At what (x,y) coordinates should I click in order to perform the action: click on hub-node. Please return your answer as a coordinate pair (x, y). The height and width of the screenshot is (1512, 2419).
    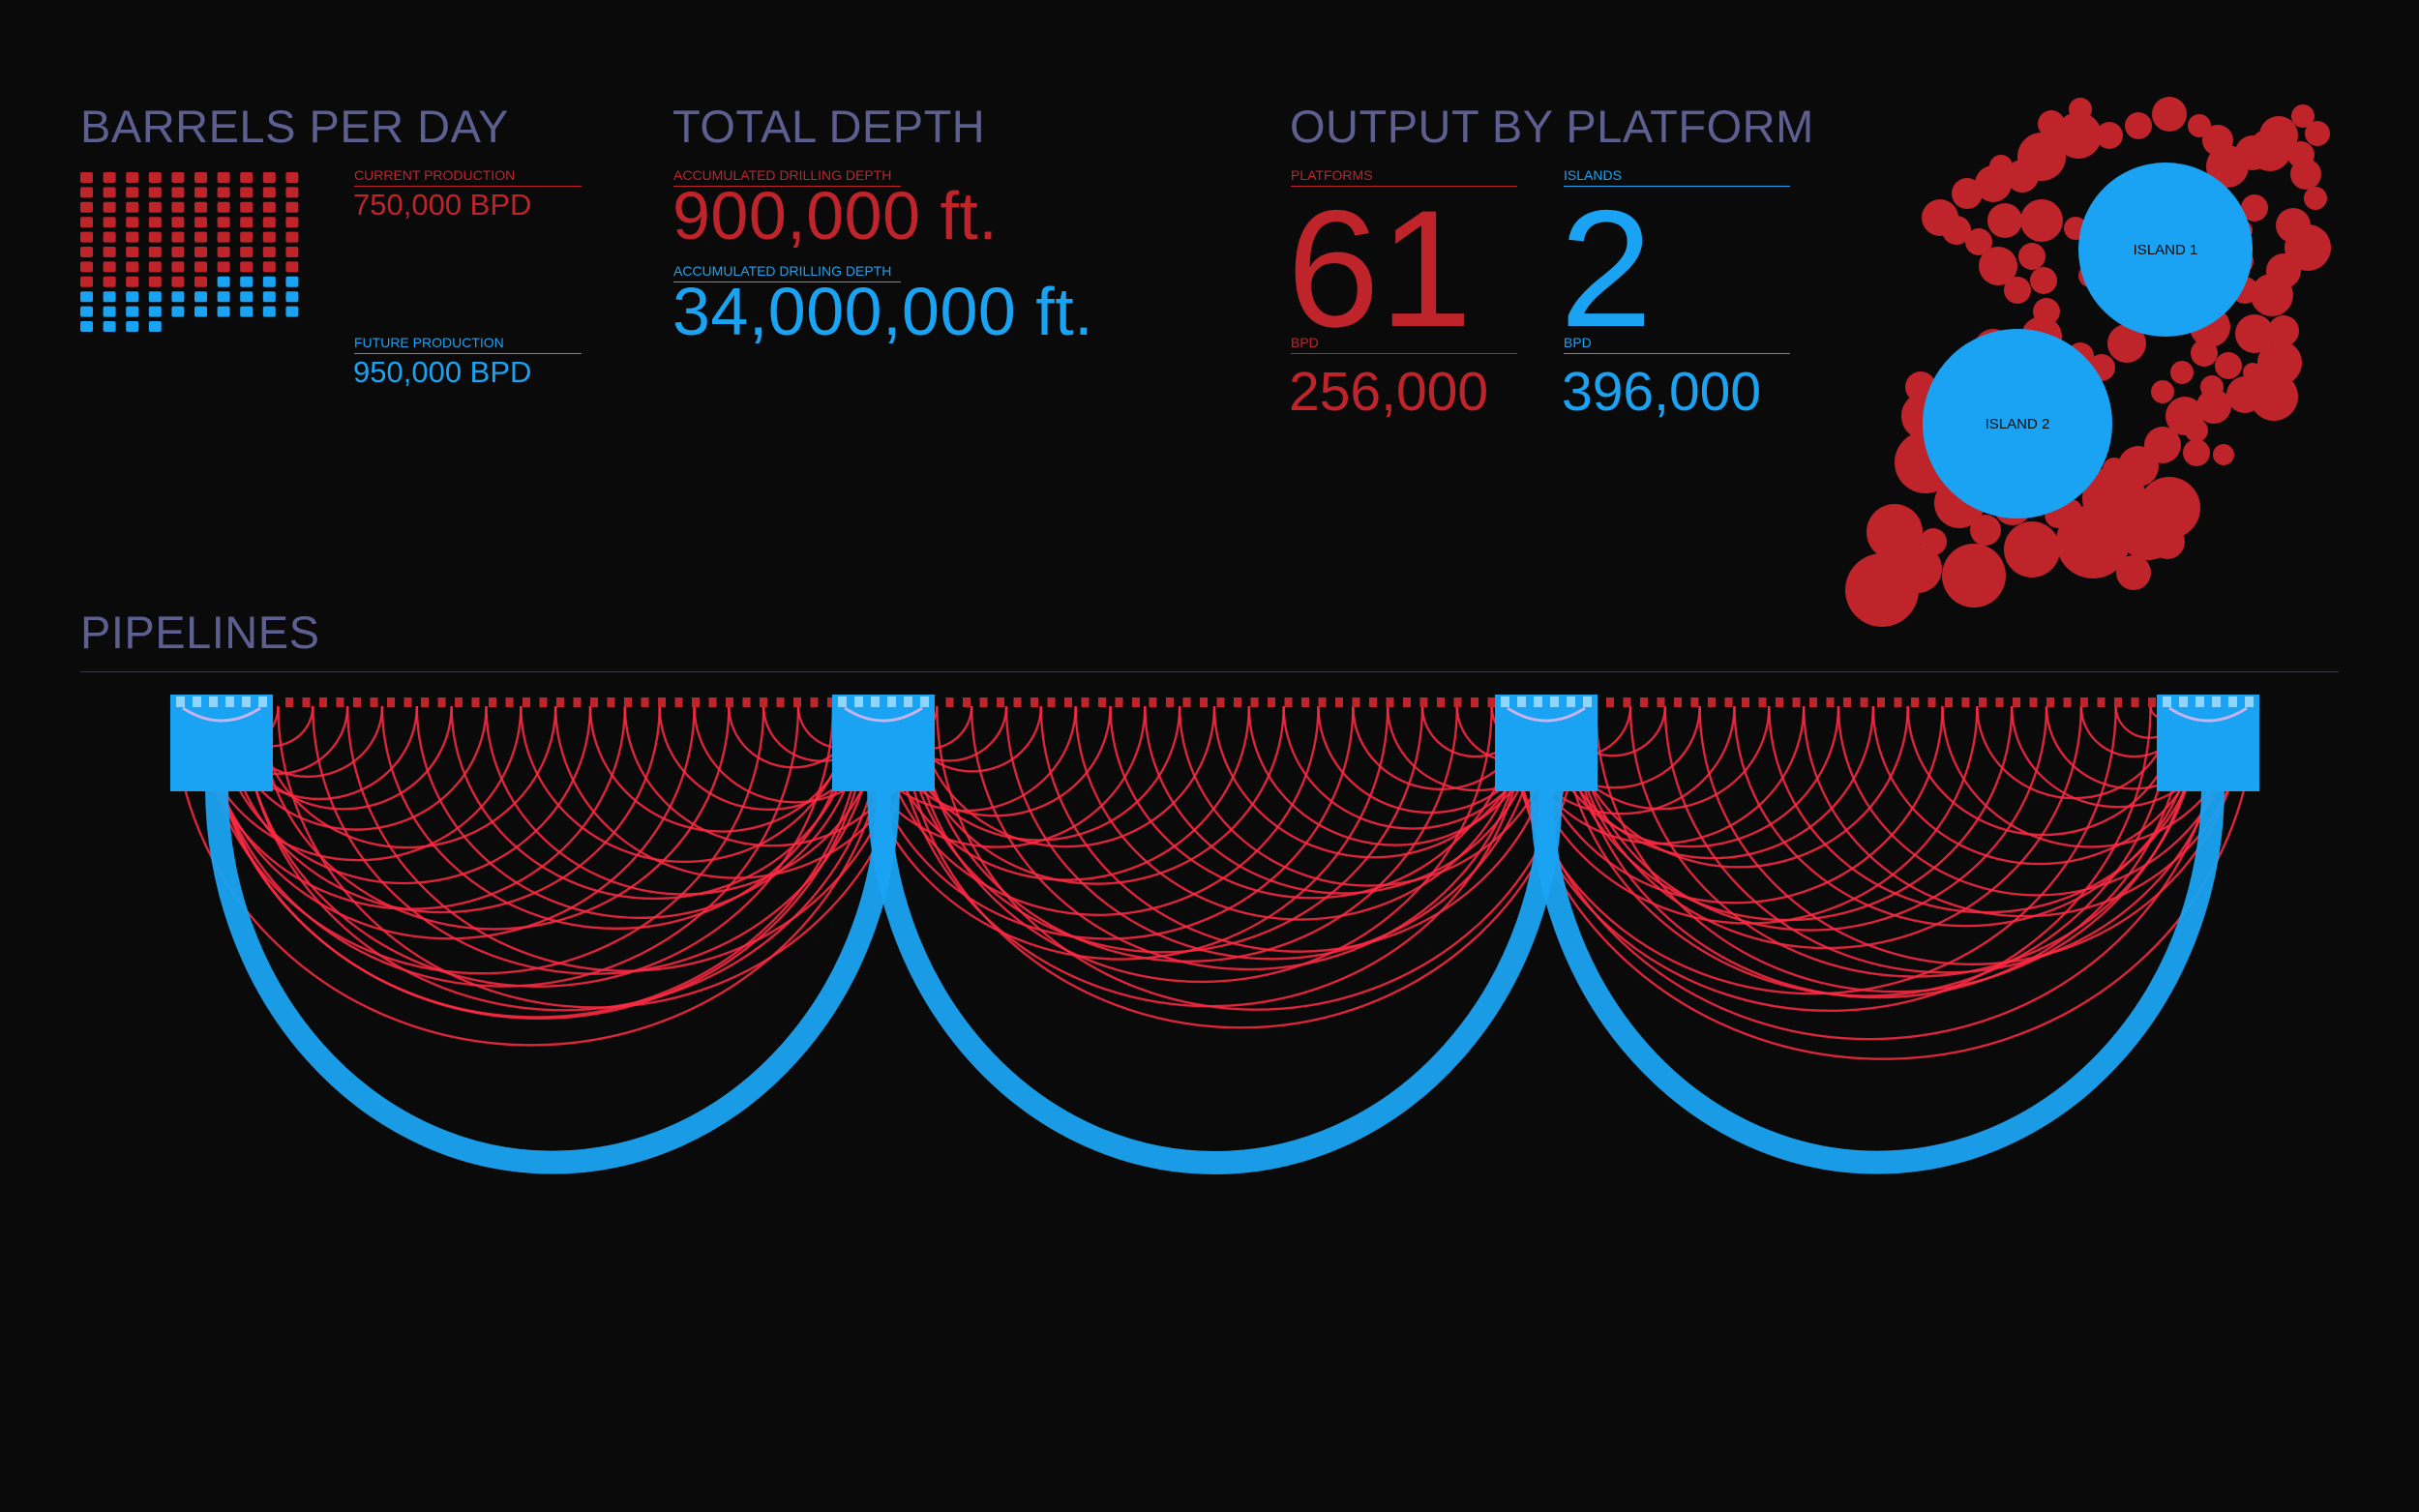
    Looking at the image, I should click on (2199, 702).